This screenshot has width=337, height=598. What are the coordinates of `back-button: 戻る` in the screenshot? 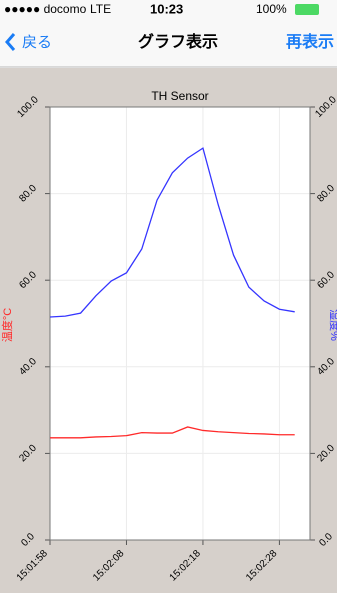 It's located at (37, 42).